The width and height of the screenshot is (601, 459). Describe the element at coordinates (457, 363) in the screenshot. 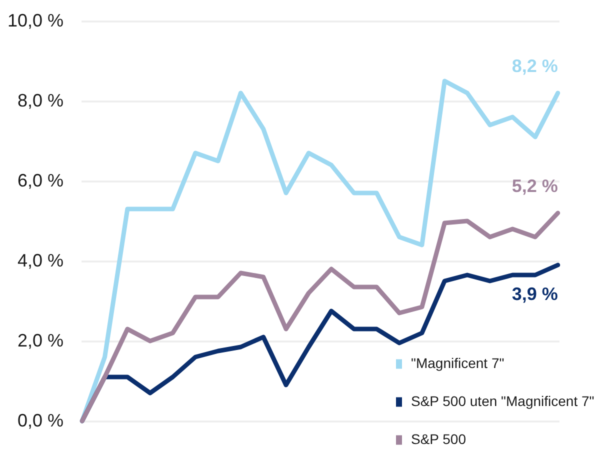

I see `legend-label: "Magnificent 7"` at that location.